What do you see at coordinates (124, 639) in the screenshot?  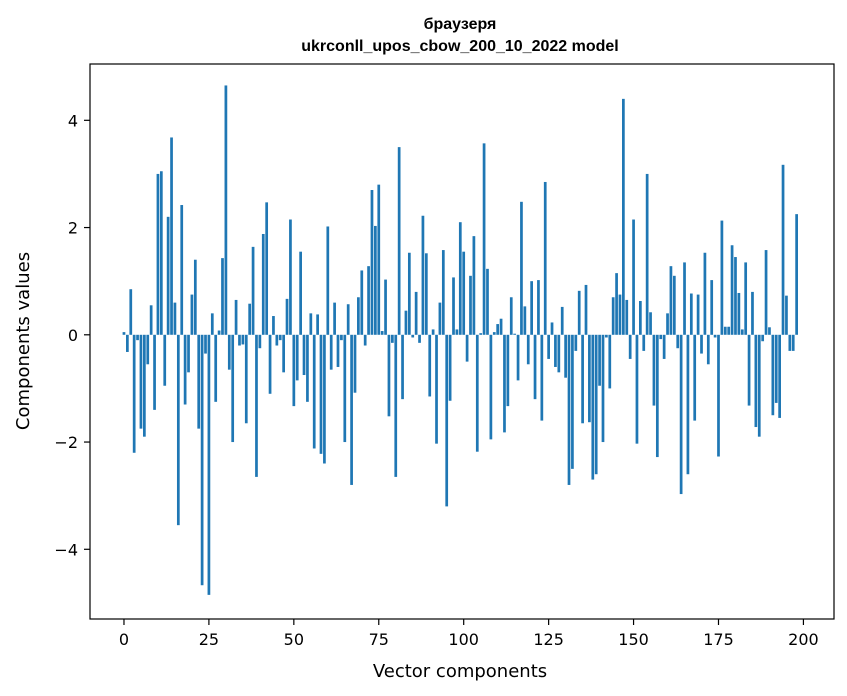 I see `x-tick-label: 0` at bounding box center [124, 639].